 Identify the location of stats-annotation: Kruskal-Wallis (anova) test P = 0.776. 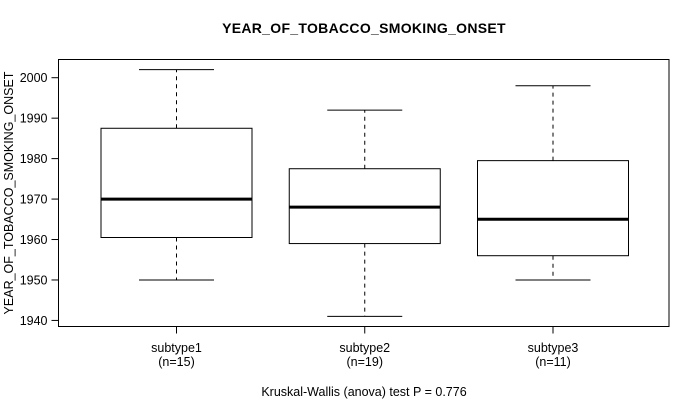
(363, 392).